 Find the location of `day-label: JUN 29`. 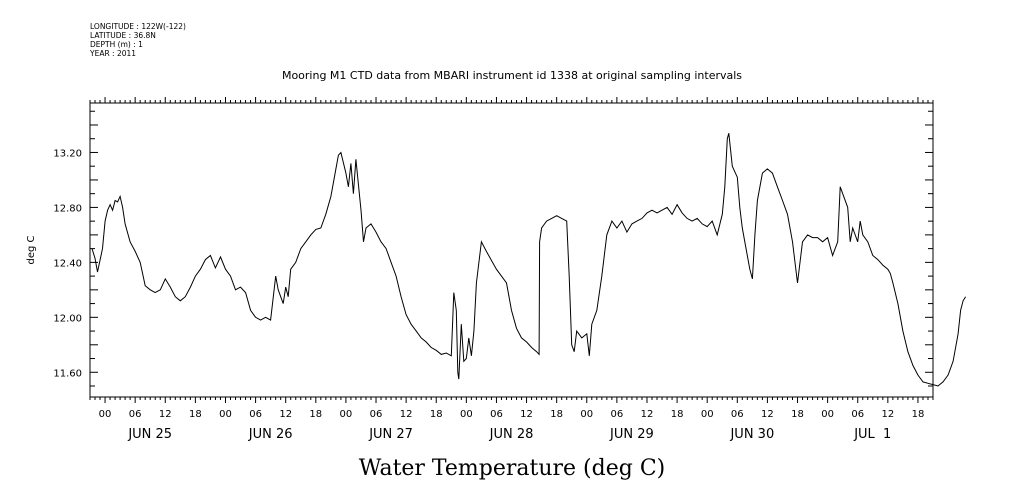

day-label: JUN 29 is located at coordinates (631, 434).